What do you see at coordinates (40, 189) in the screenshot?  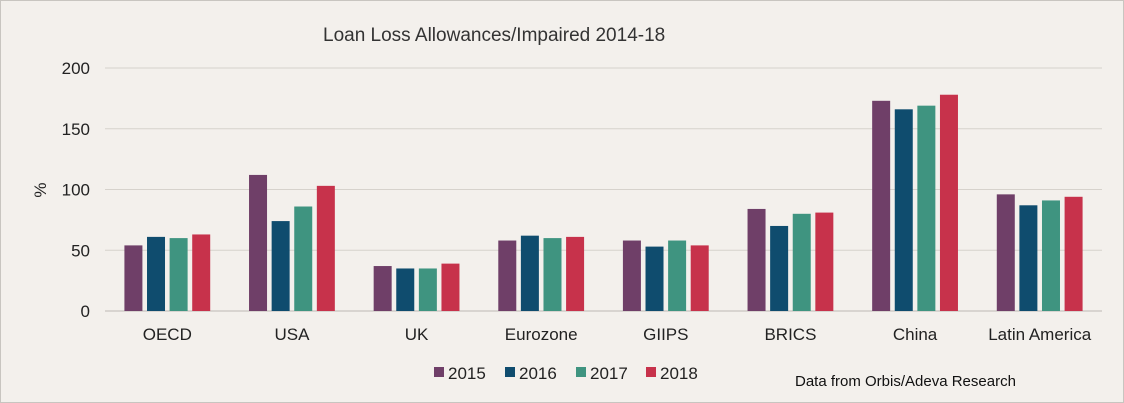 I see `y-axis-label: %` at bounding box center [40, 189].